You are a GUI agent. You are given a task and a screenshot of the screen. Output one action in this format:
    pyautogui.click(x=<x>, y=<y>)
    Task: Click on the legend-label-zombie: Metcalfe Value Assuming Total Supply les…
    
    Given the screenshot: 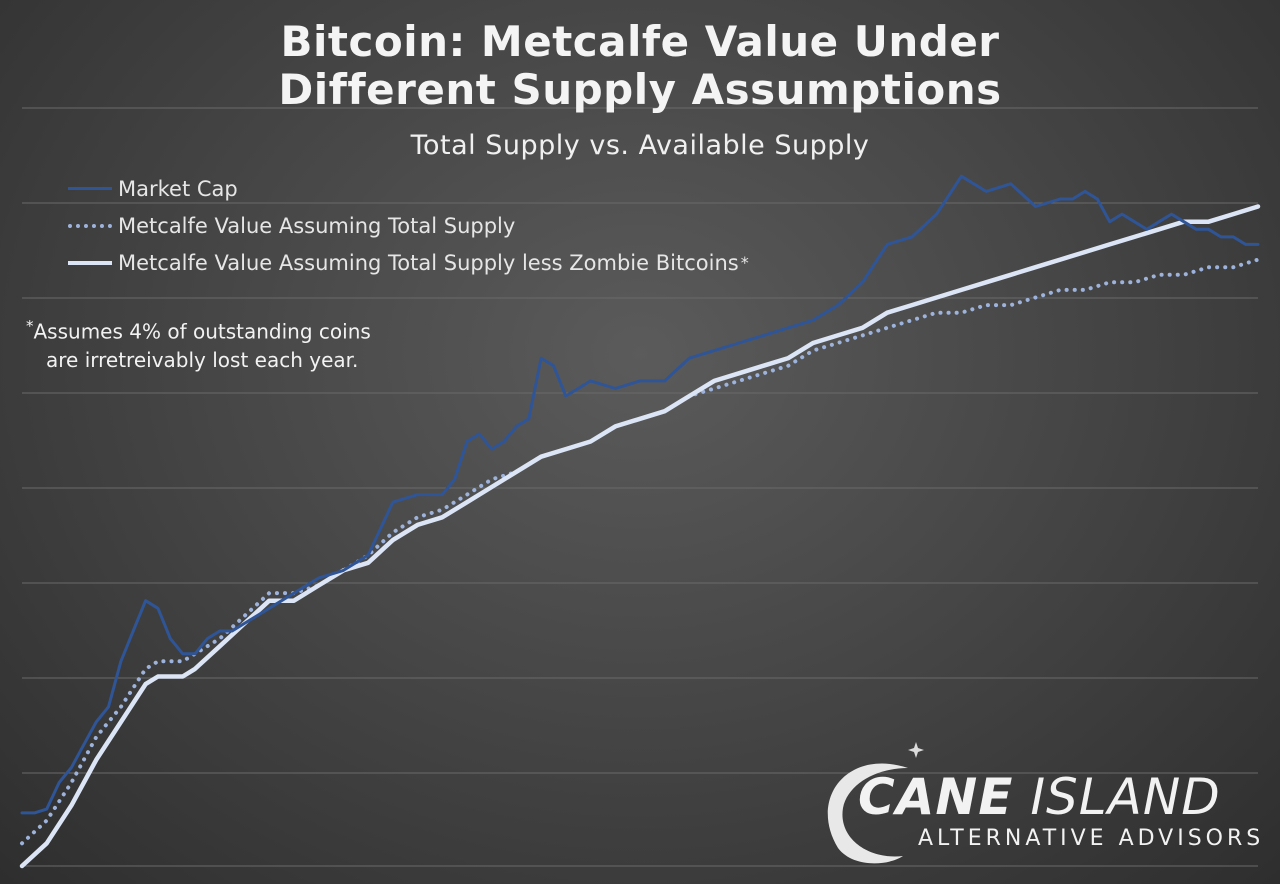 What is the action you would take?
    pyautogui.click(x=428, y=262)
    